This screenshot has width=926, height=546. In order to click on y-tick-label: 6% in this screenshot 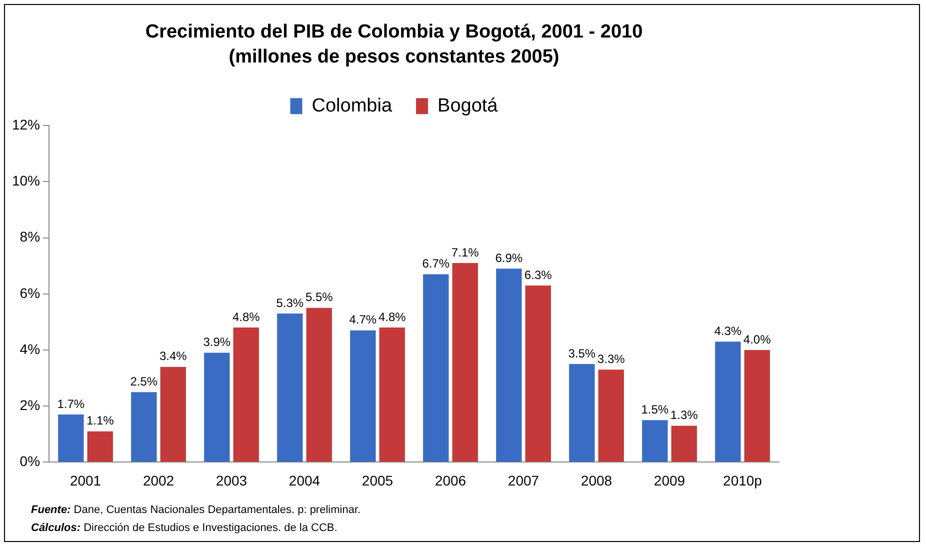, I will do `click(30, 292)`.